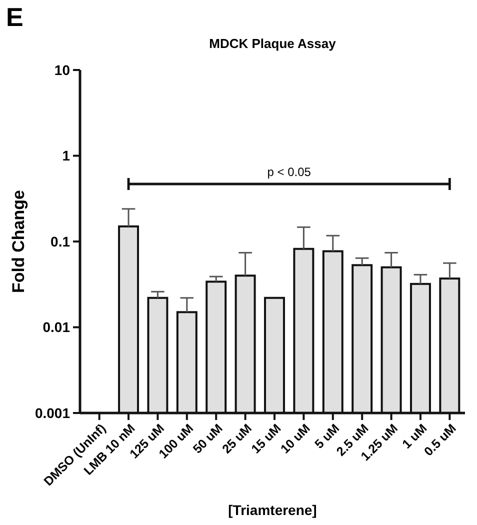 The height and width of the screenshot is (525, 477). What do you see at coordinates (15, 17) in the screenshot?
I see `text: E` at bounding box center [15, 17].